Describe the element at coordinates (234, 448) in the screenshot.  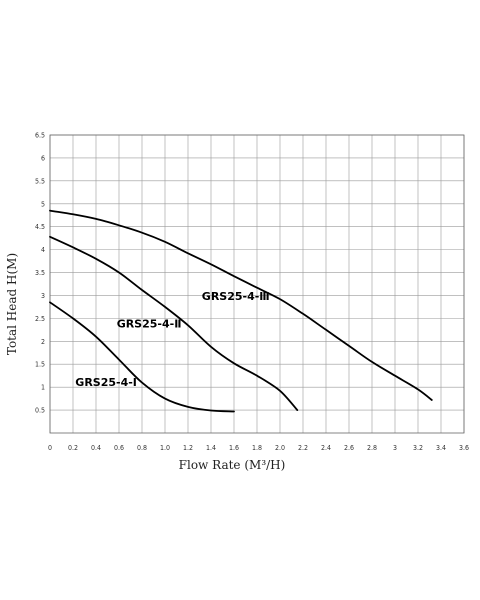
I see `x-tick-label: 1.6` at that location.